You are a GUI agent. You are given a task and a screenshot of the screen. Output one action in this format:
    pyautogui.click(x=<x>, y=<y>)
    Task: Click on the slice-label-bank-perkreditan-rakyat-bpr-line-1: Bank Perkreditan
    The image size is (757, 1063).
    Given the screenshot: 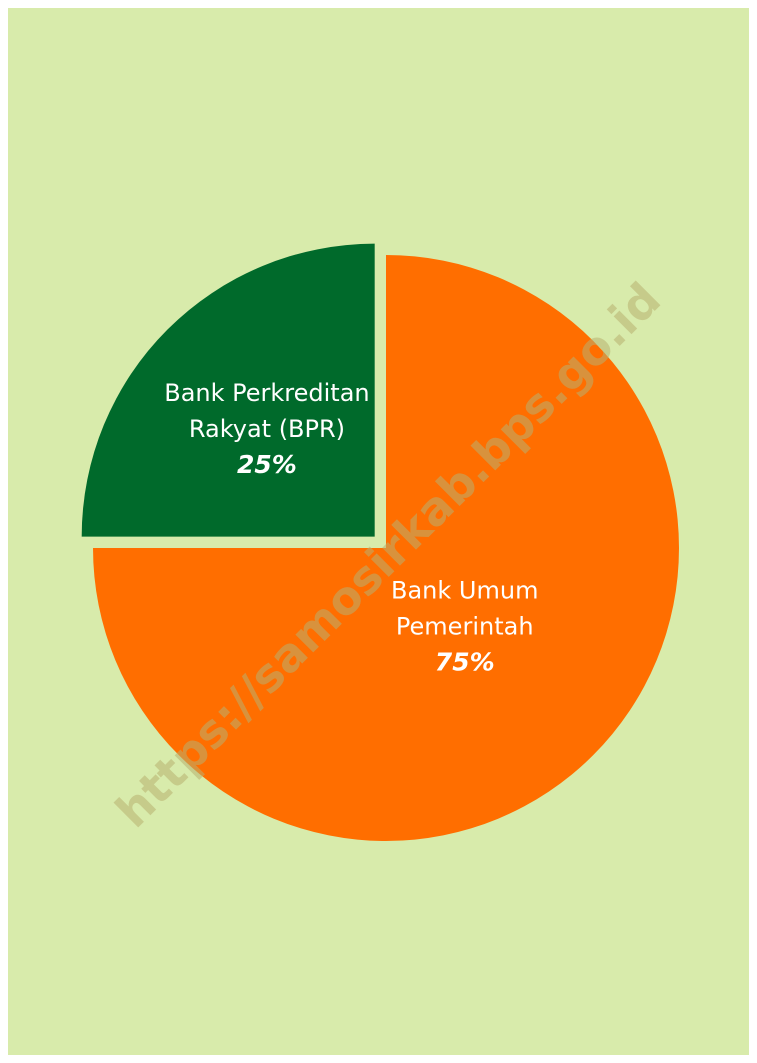 What is the action you would take?
    pyautogui.click(x=266, y=393)
    